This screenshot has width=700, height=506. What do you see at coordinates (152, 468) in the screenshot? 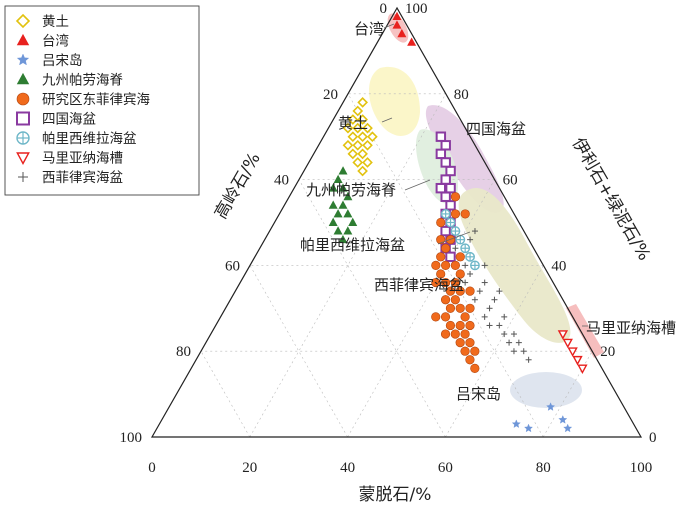
I see `bottom-tick-label: 0` at bounding box center [152, 468].